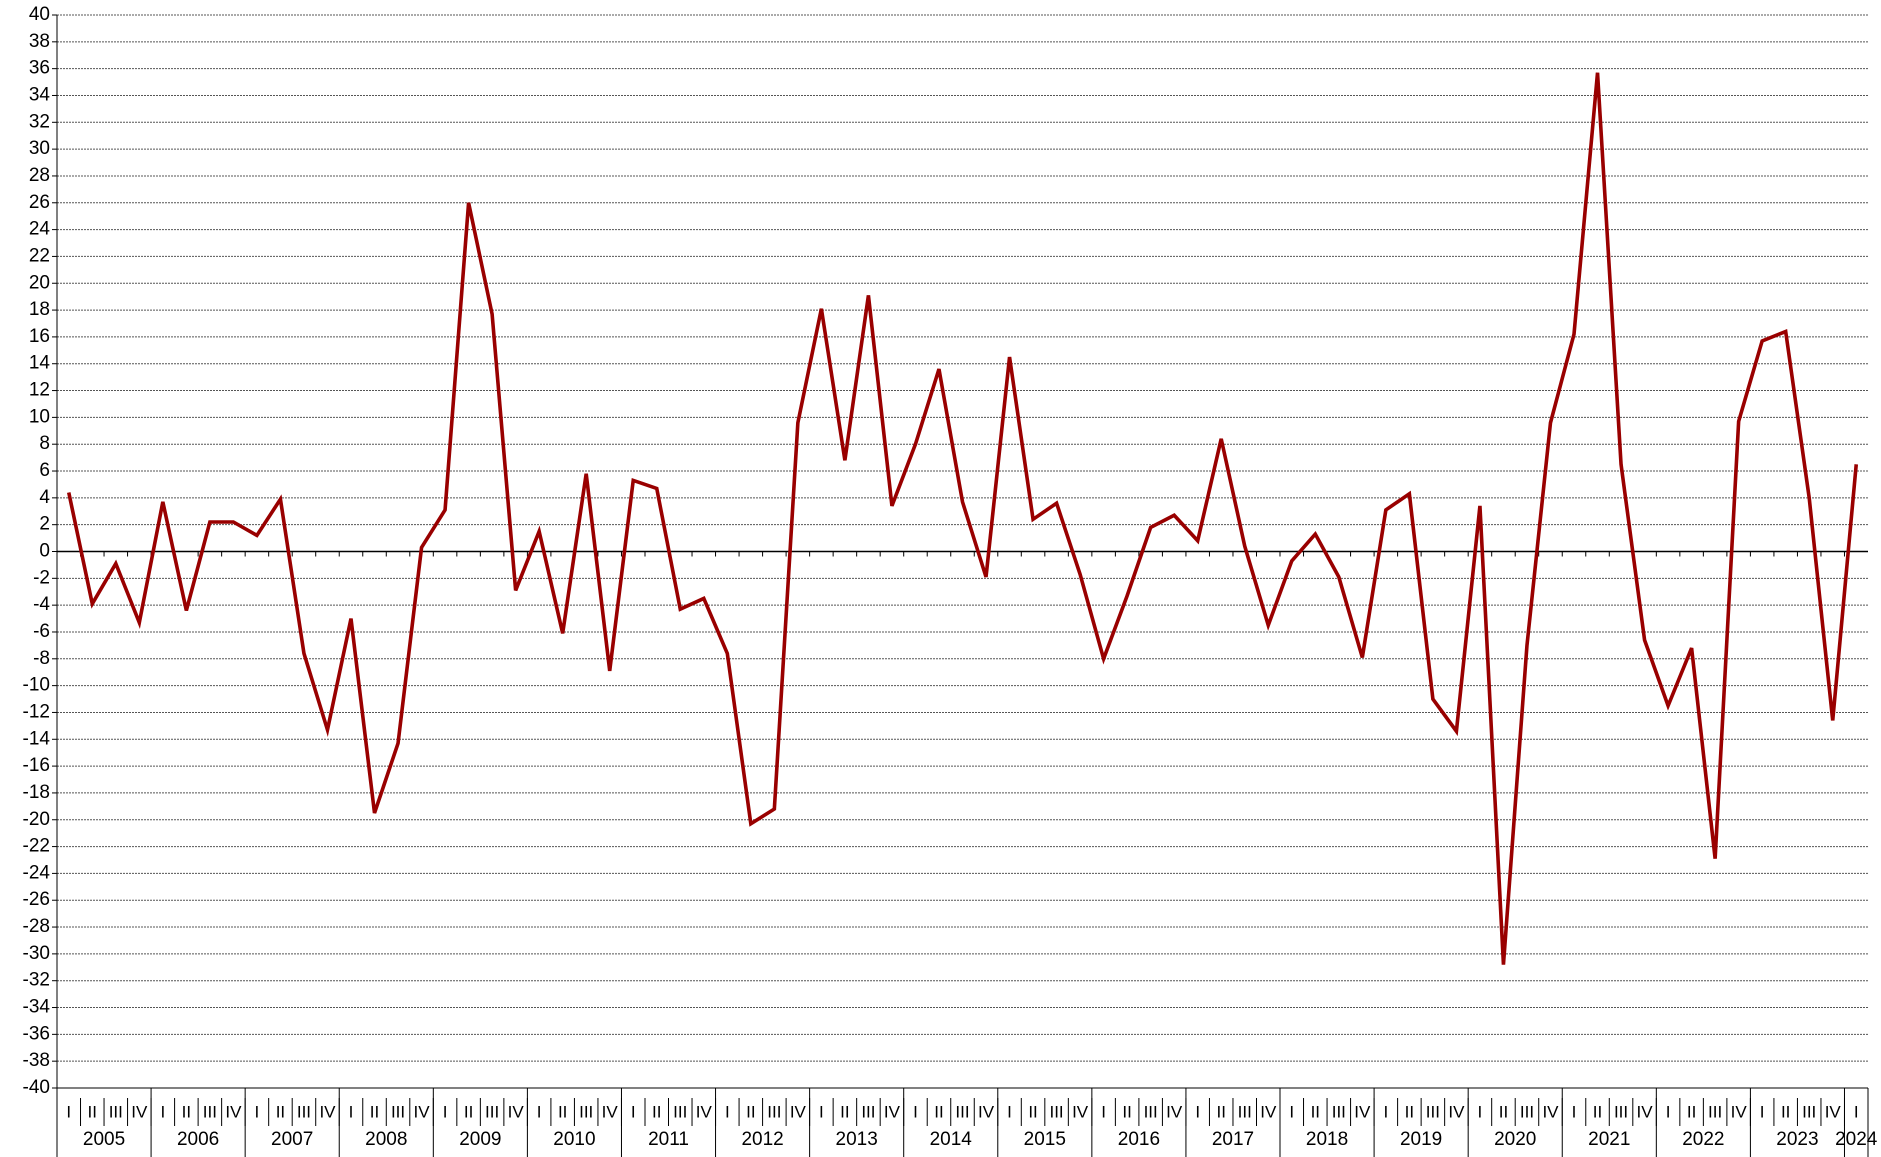  What do you see at coordinates (1327, 1139) in the screenshot?
I see `year-label: 2018` at bounding box center [1327, 1139].